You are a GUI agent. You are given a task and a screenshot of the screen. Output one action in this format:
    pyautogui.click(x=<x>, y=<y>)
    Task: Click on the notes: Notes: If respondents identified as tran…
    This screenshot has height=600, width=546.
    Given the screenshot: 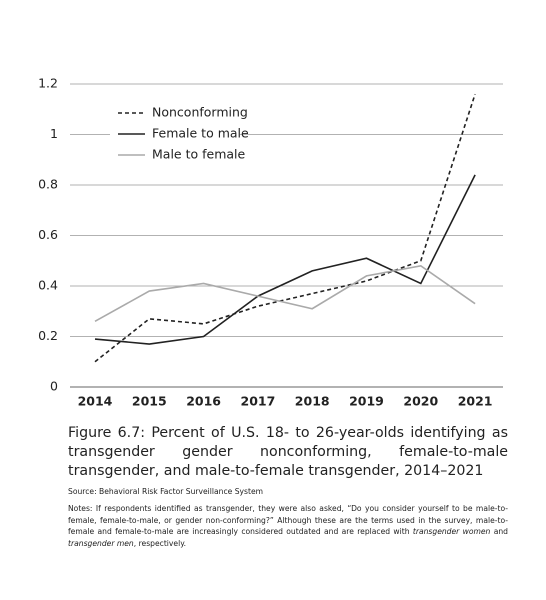 What is the action you would take?
    pyautogui.click(x=288, y=526)
    